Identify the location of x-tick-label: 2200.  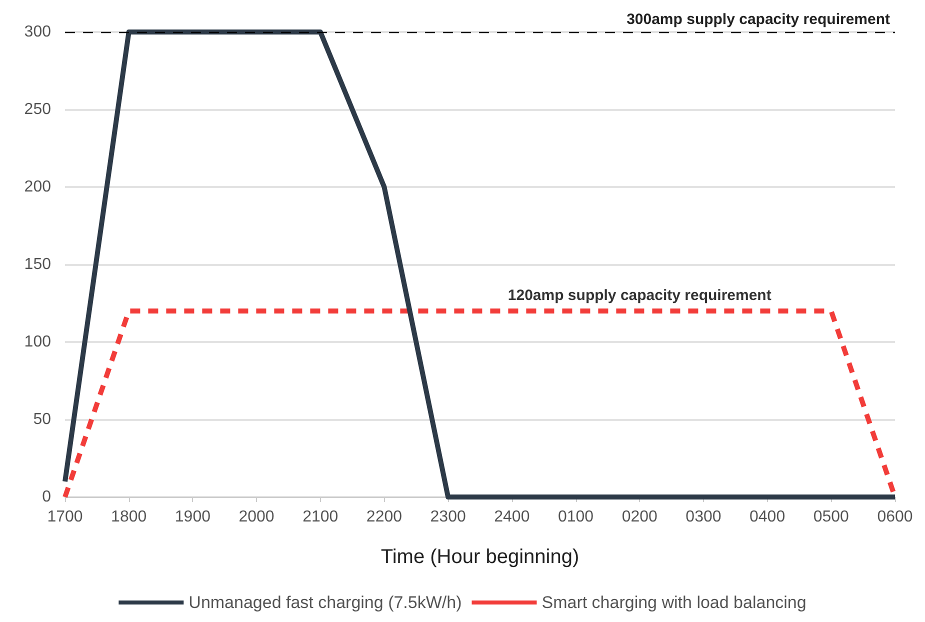
(384, 517).